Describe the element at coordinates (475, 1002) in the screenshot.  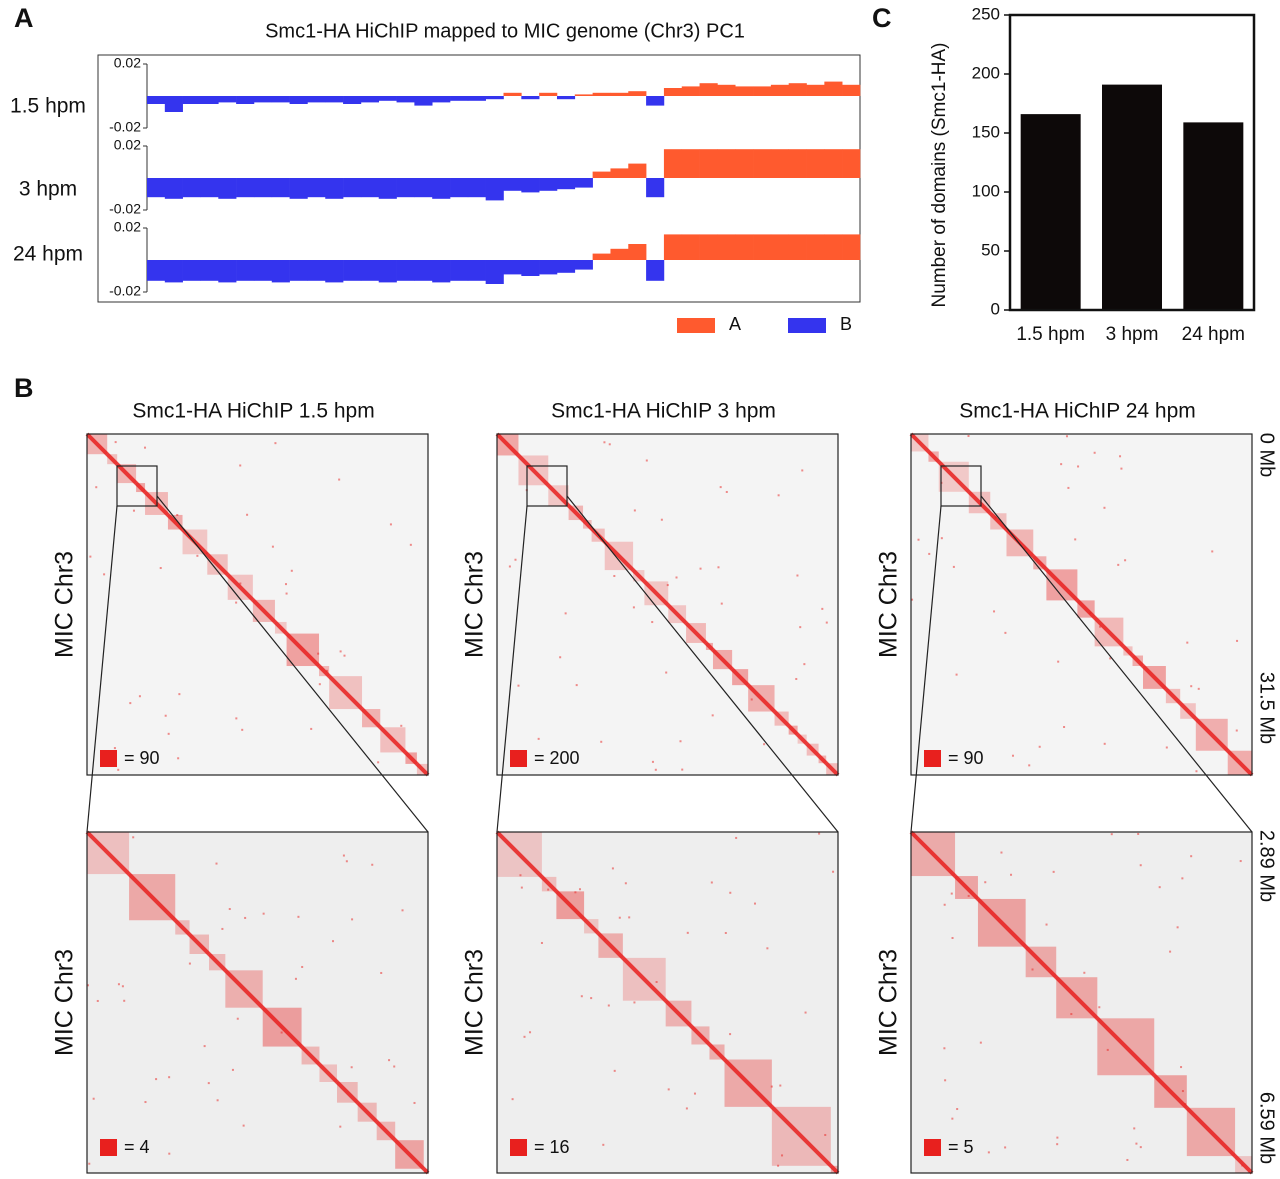
I see `heatmap-axis-label: MIC Chr3` at that location.